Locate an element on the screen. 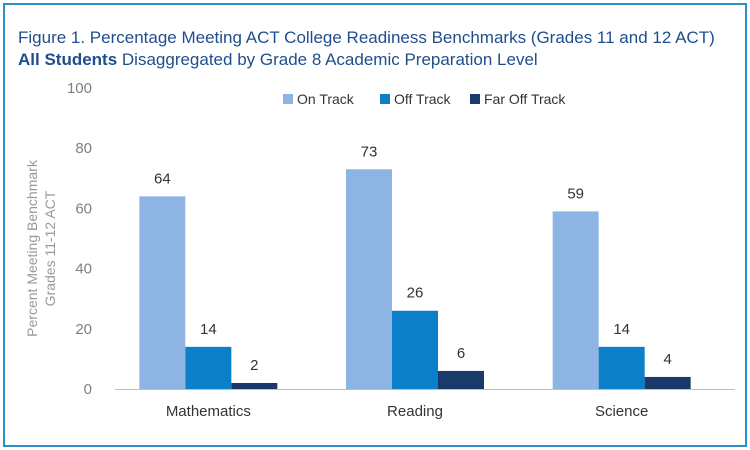 This screenshot has height=450, width=750. legend-label: Off Track is located at coordinates (423, 99).